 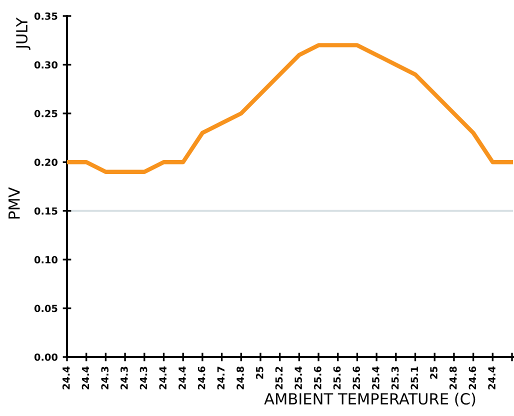 I want to click on y-tick-label: 0.30, so click(x=46, y=65).